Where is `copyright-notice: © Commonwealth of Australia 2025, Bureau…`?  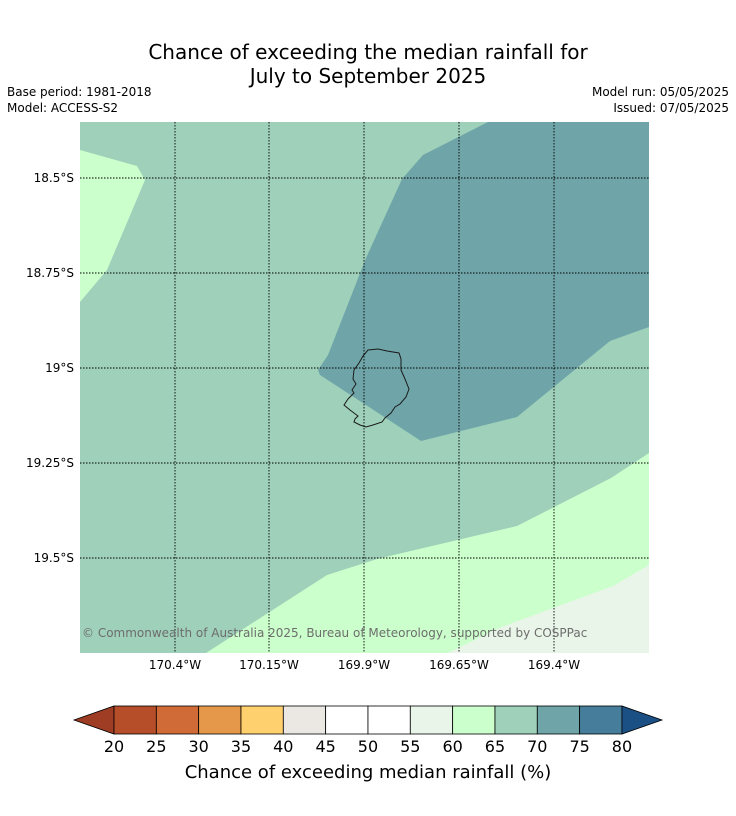 copyright-notice: © Commonwealth of Australia 2025, Bureau… is located at coordinates (335, 633).